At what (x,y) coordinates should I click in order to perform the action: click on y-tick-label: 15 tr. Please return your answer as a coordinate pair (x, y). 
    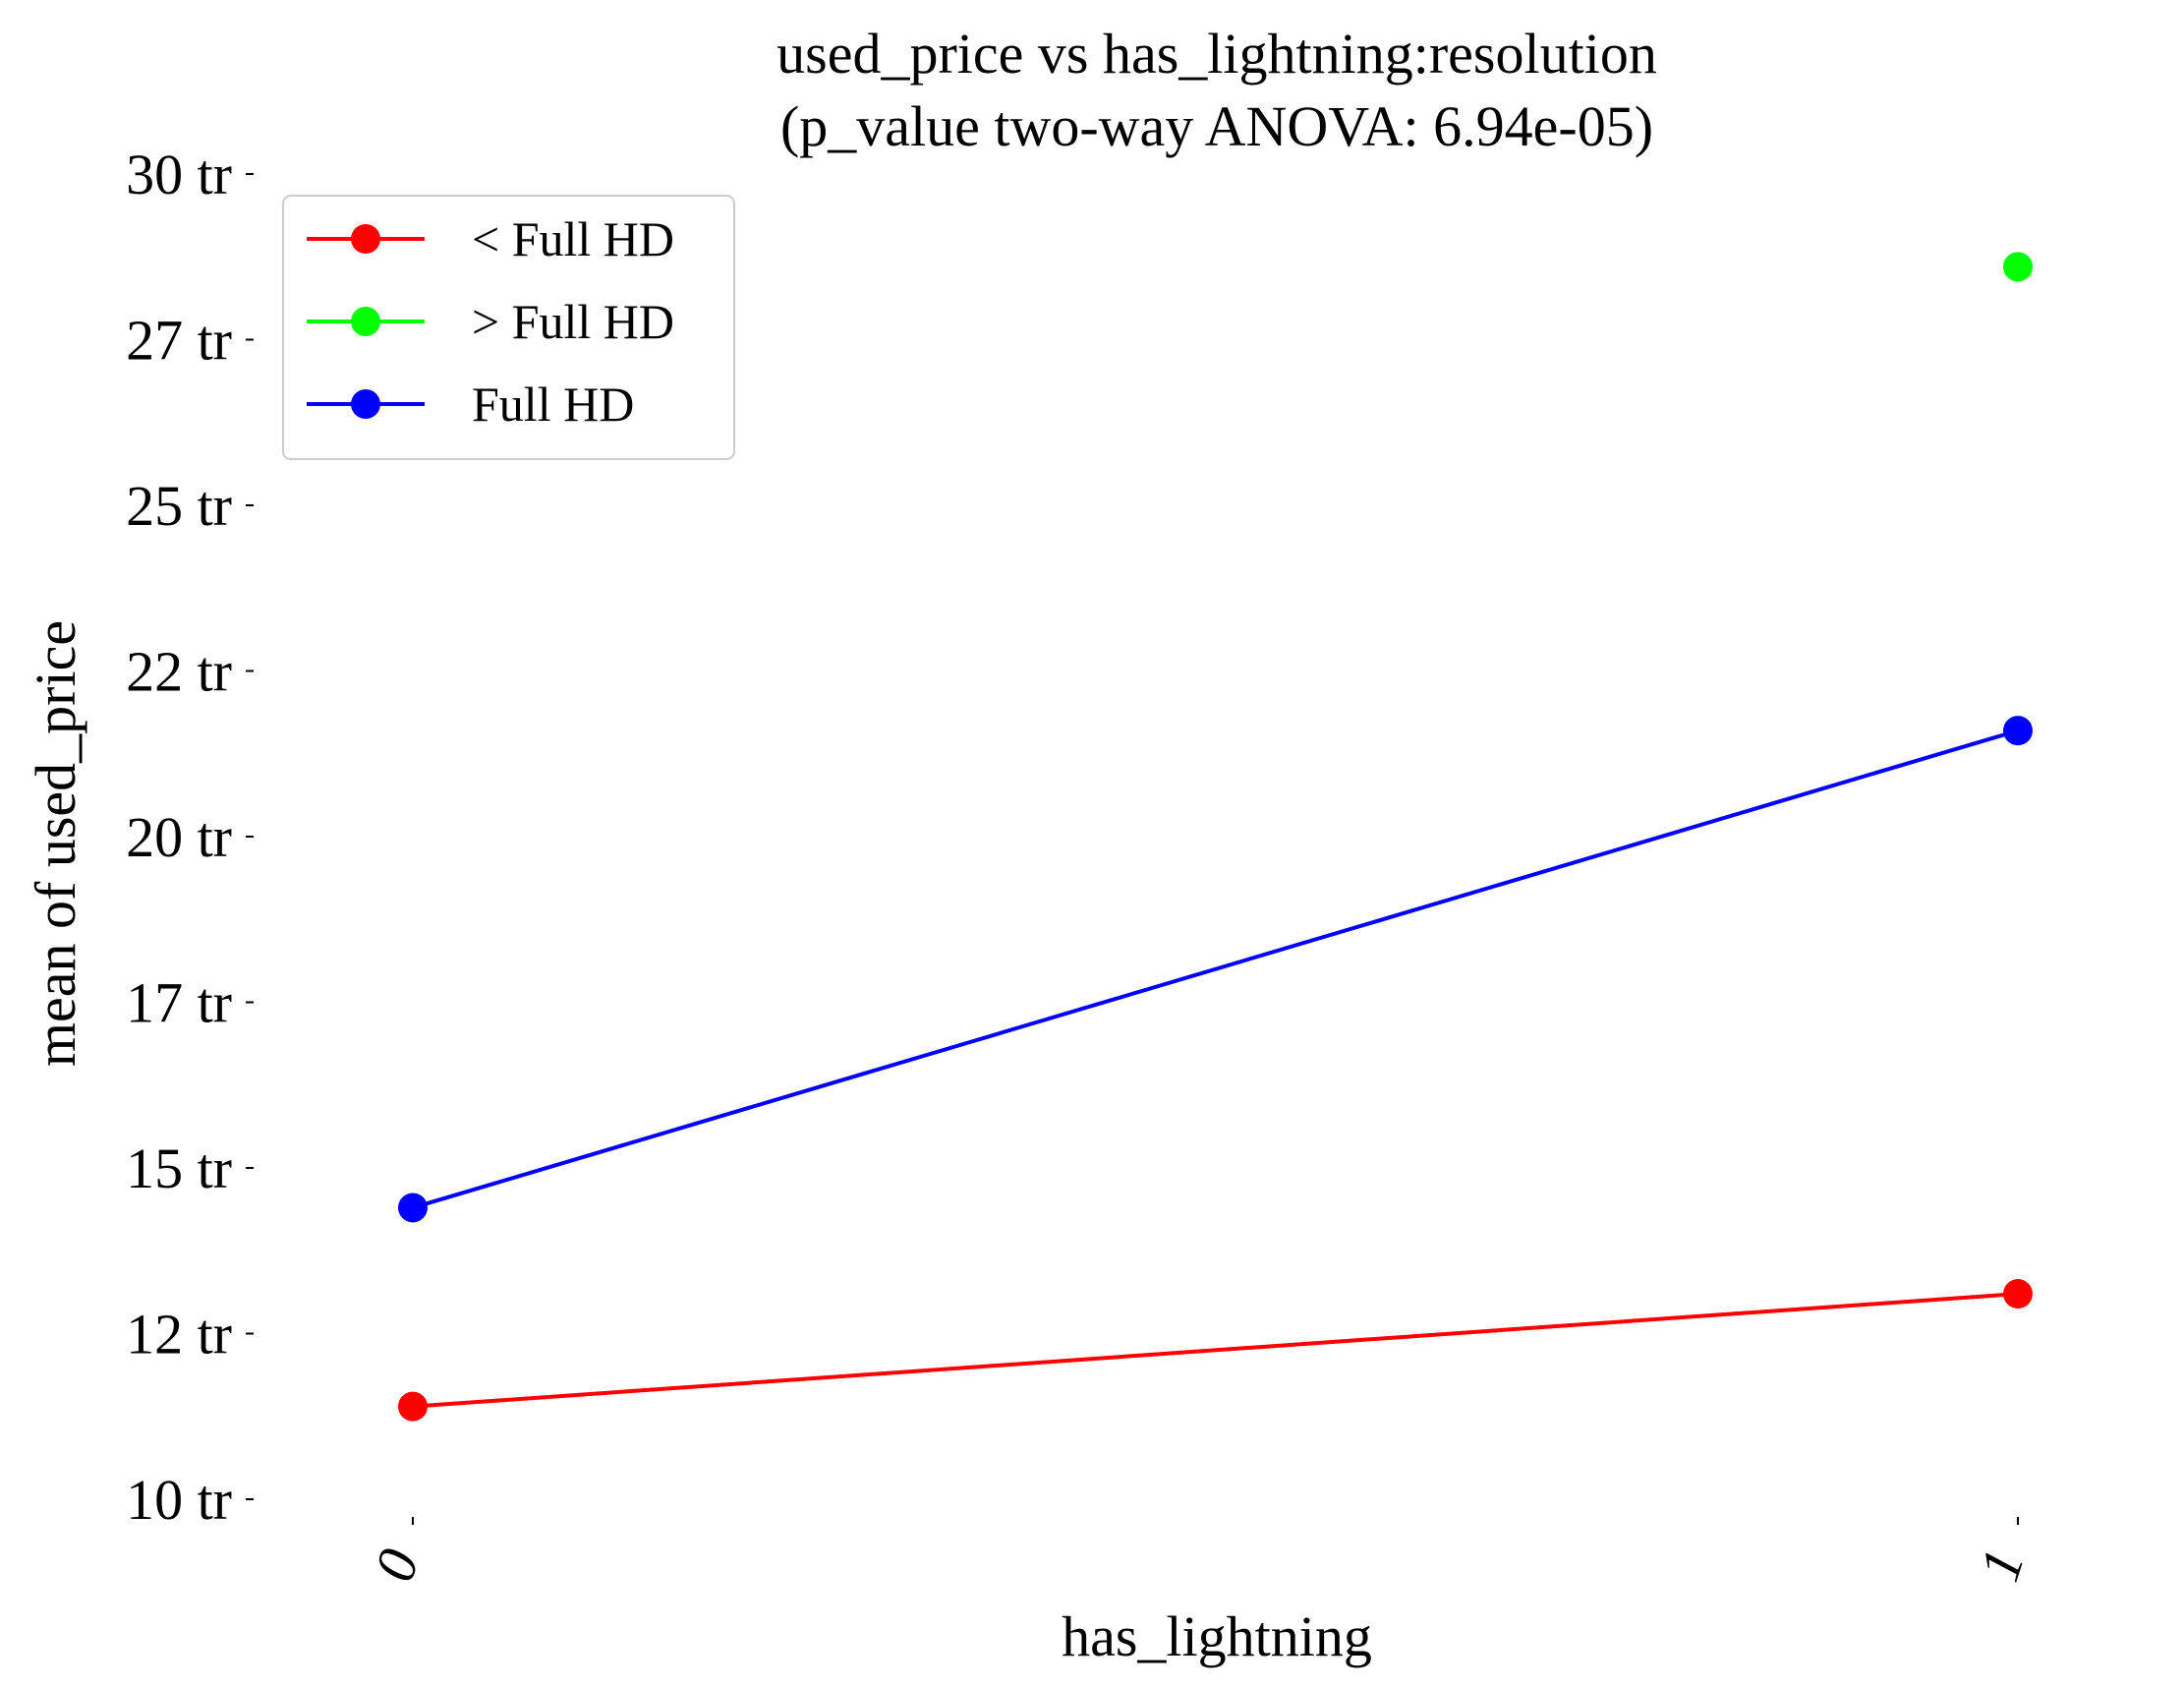
    Looking at the image, I should click on (179, 1168).